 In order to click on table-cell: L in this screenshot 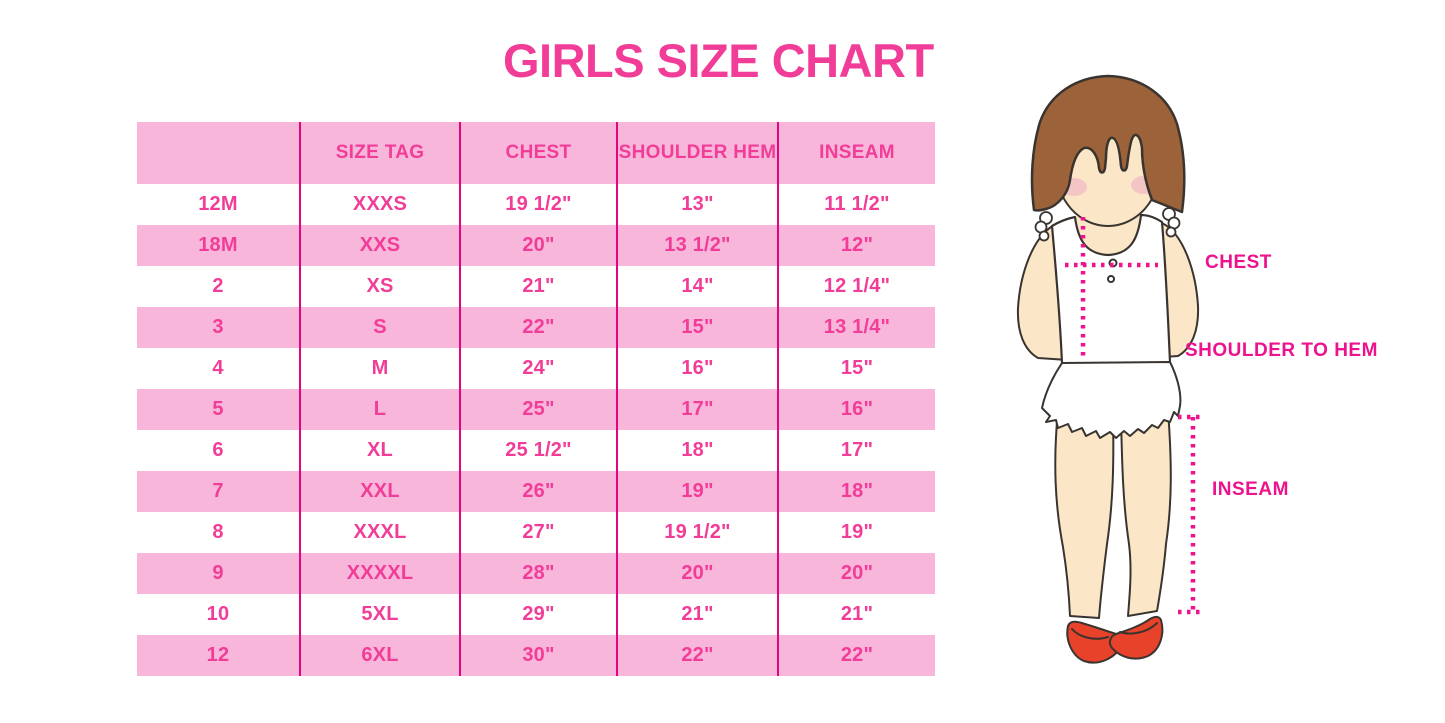, I will do `click(379, 409)`.